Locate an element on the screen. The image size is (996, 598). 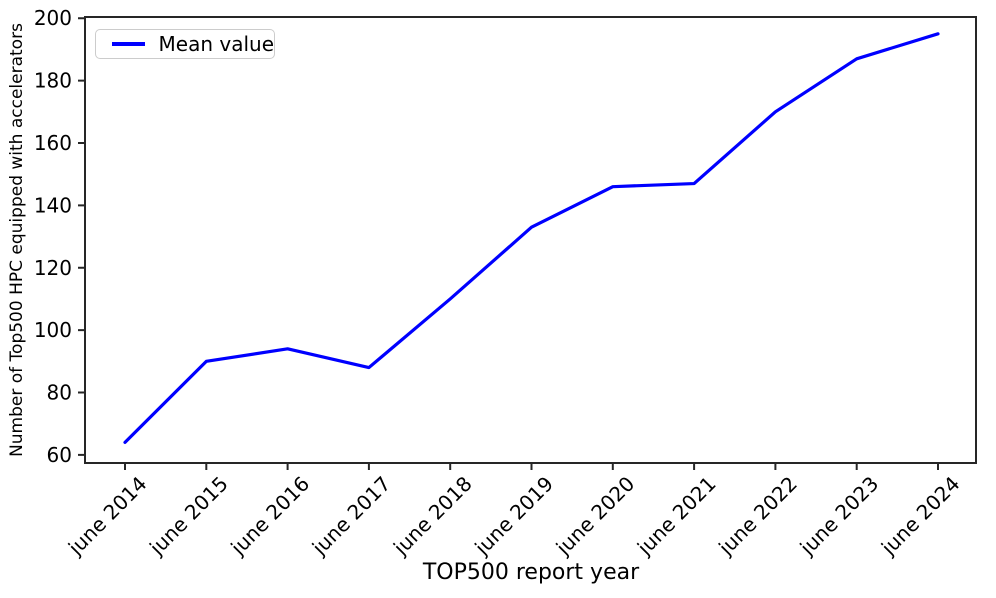
legend-line-sample is located at coordinates (128, 44).